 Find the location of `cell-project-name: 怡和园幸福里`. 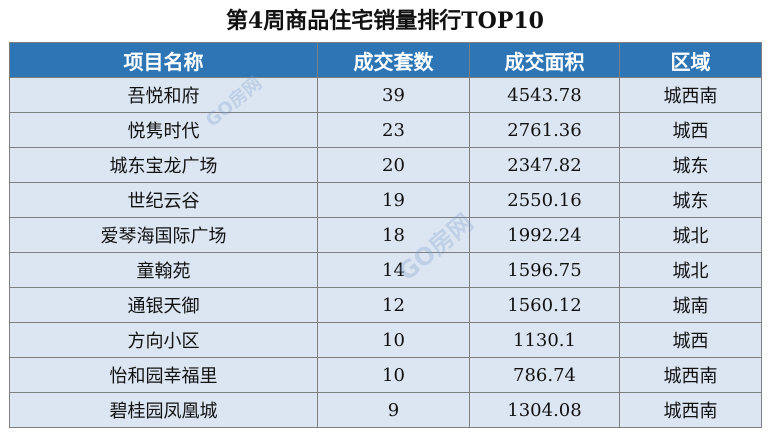

cell-project-name: 怡和园幸福里 is located at coordinates (163, 375).